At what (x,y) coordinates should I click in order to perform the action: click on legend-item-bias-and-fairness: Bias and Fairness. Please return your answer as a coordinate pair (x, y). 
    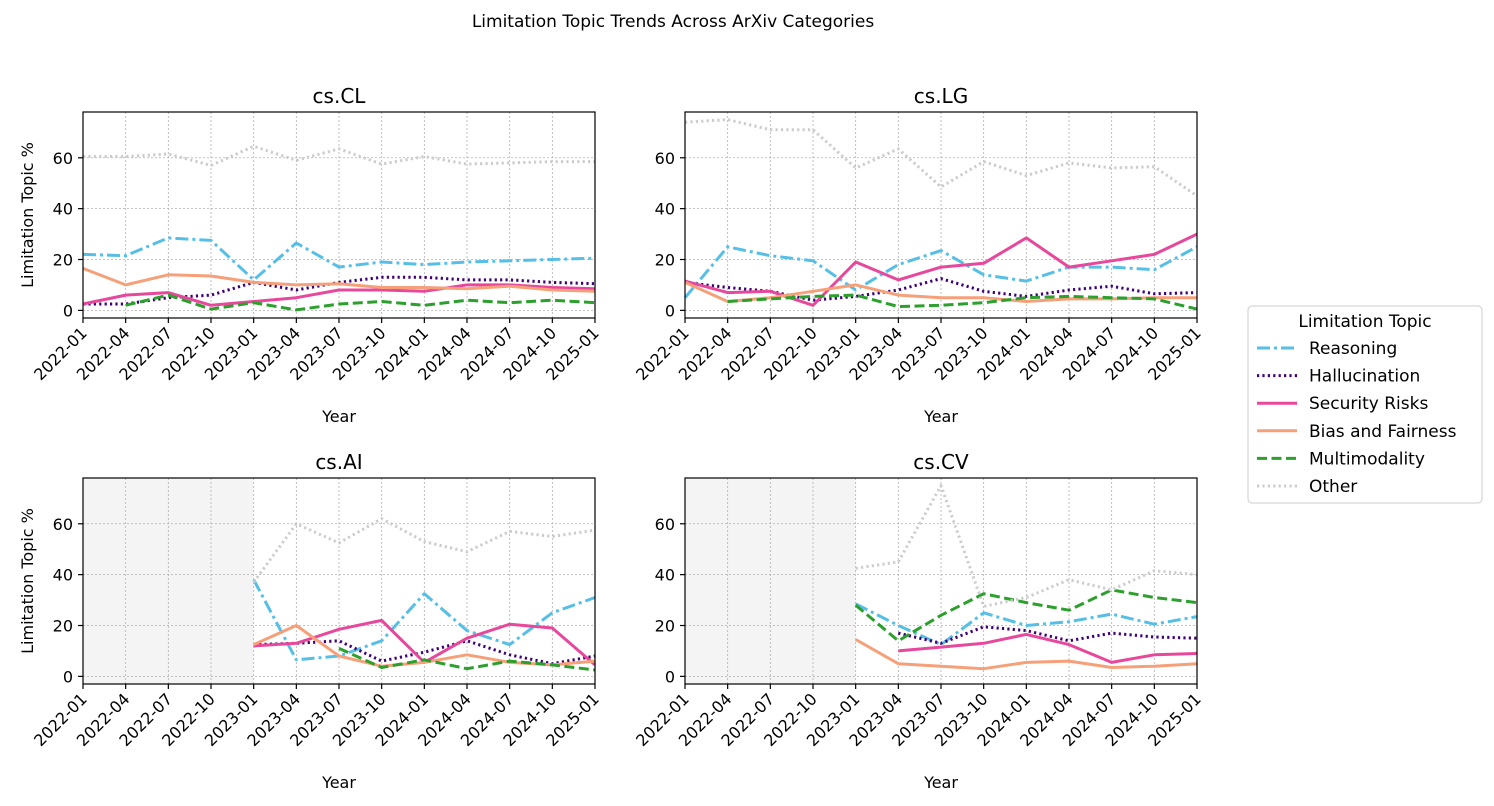
    Looking at the image, I should click on (1357, 432).